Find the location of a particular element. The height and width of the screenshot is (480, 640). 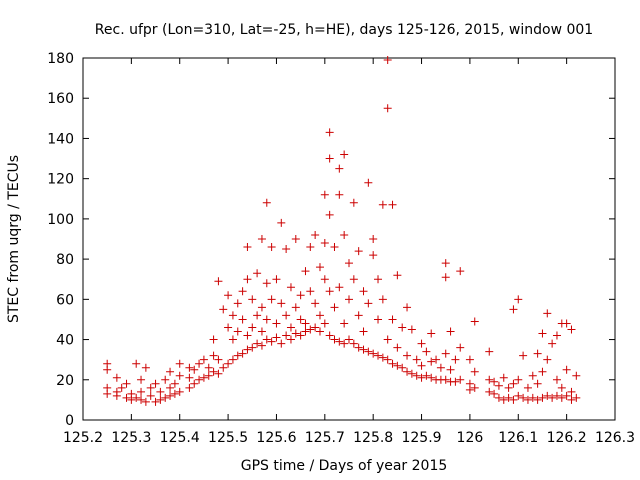

x-tick-label: 125.4 is located at coordinates (180, 438).